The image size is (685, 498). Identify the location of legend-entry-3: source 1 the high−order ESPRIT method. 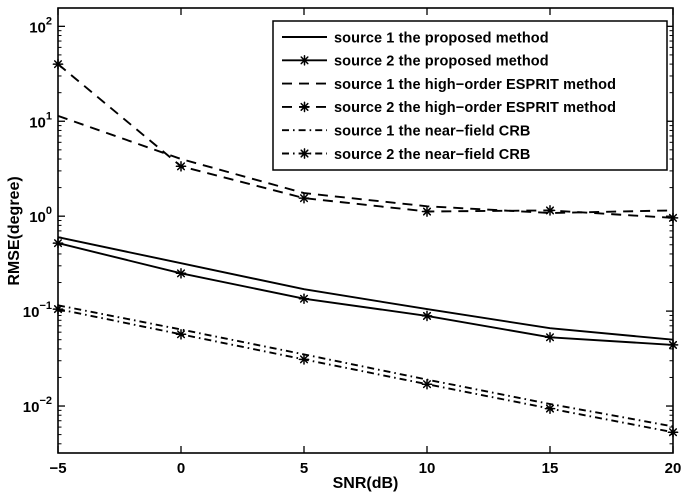
(449, 85).